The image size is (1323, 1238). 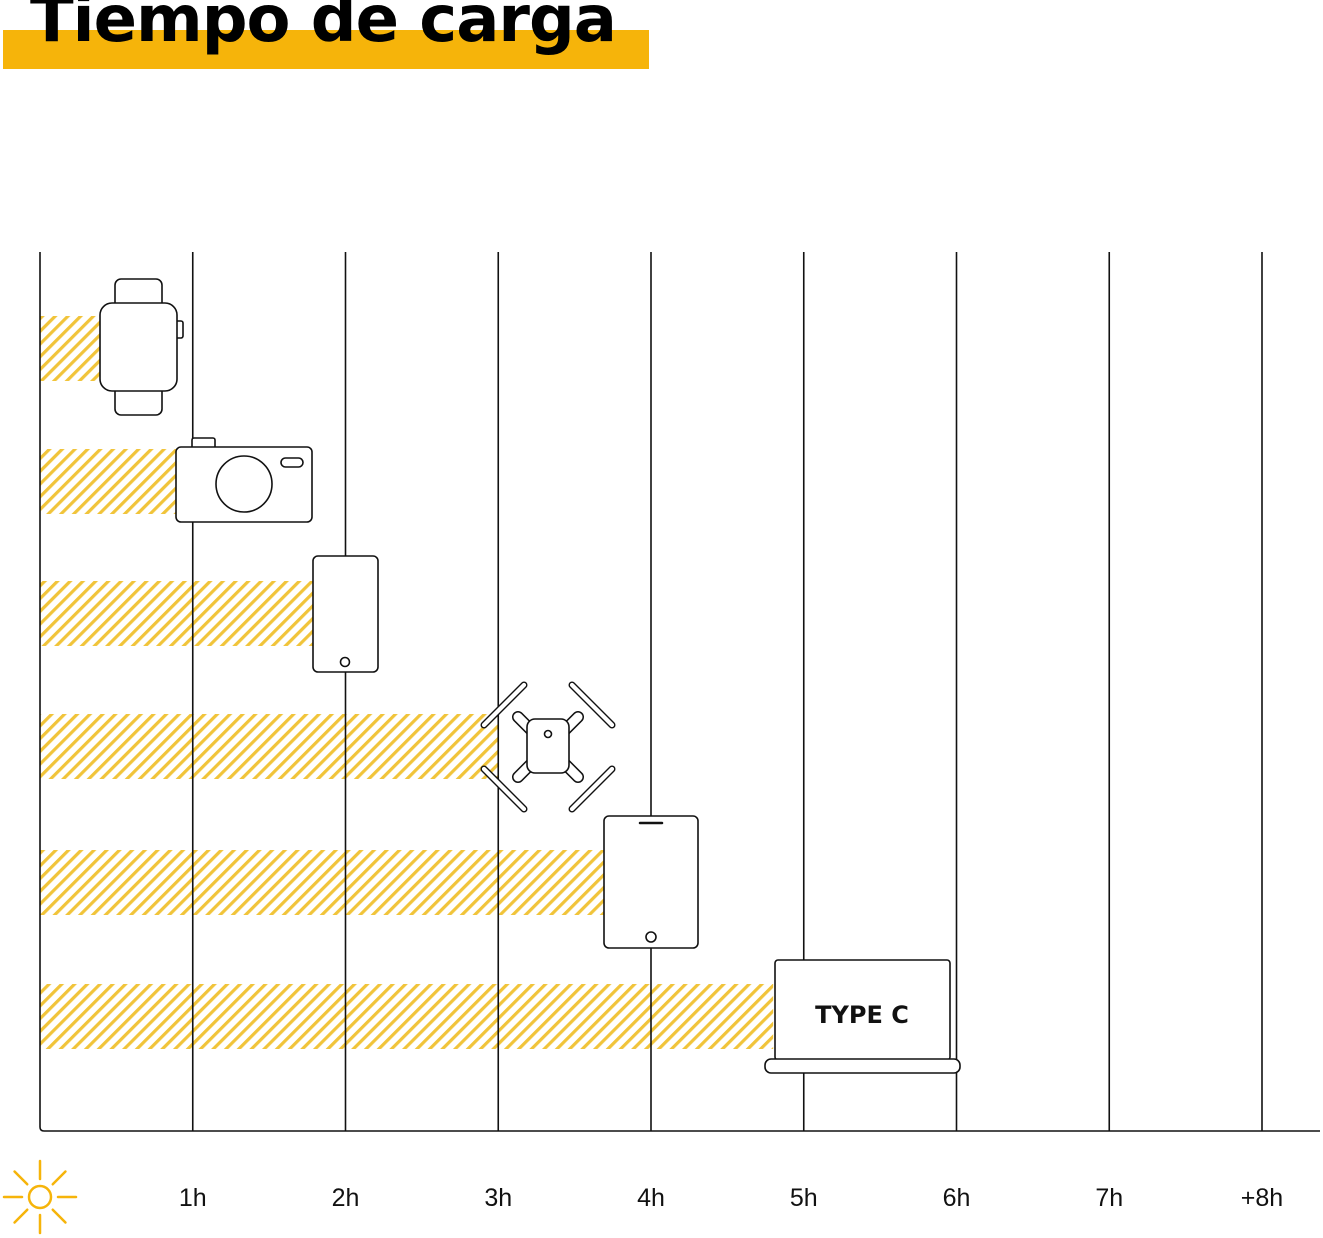 I want to click on x-tick-label: 6h, so click(x=957, y=1198).